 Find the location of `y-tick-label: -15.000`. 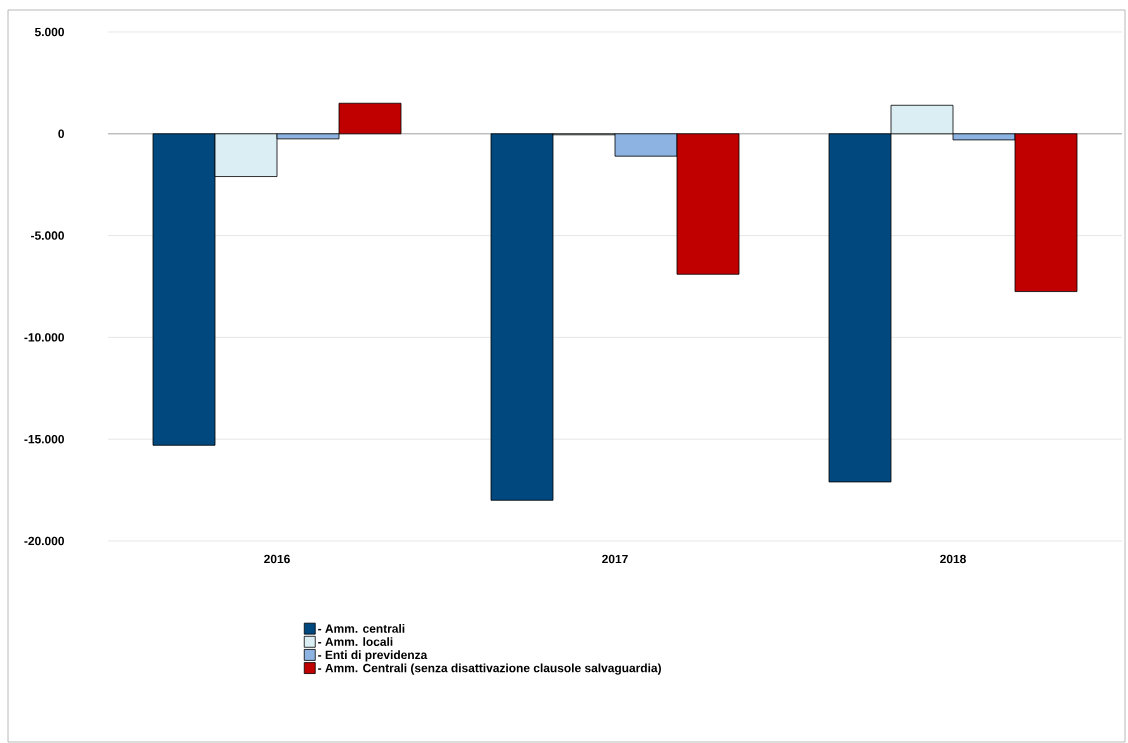

y-tick-label: -15.000 is located at coordinates (44, 439).